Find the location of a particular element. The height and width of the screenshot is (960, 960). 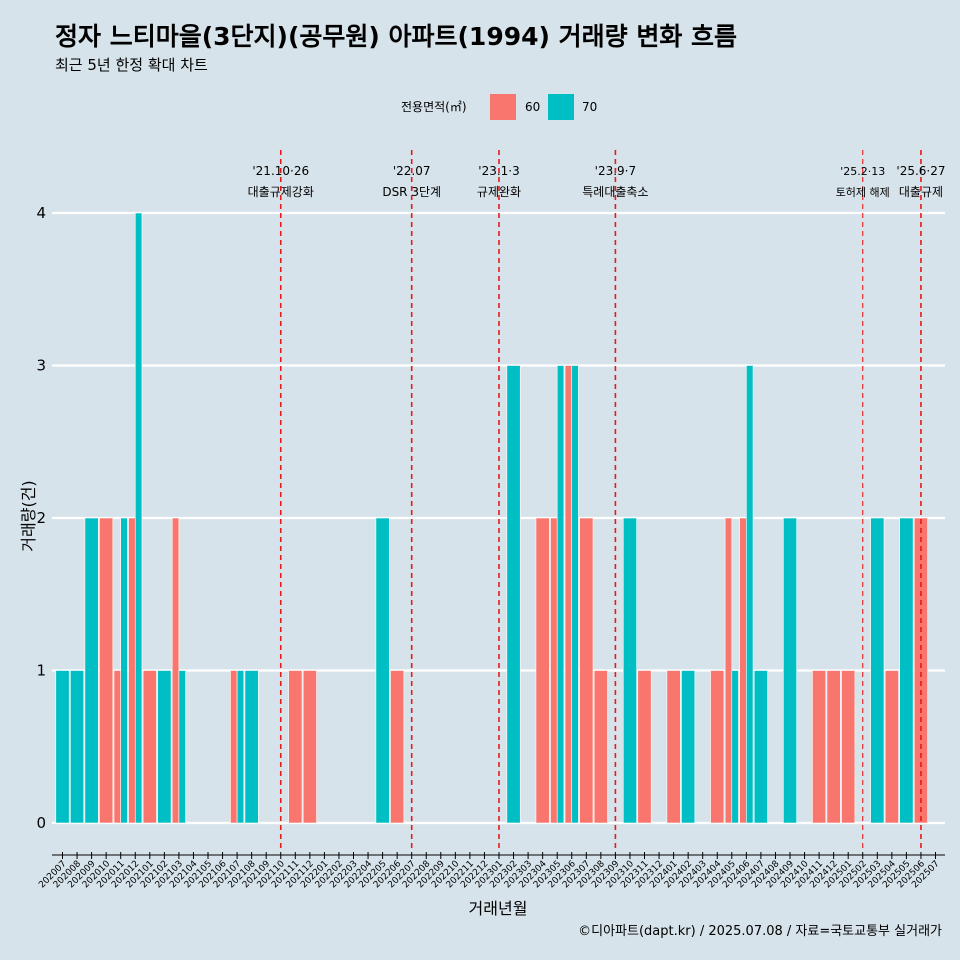

event-date: '25.6·27 is located at coordinates (920, 171).